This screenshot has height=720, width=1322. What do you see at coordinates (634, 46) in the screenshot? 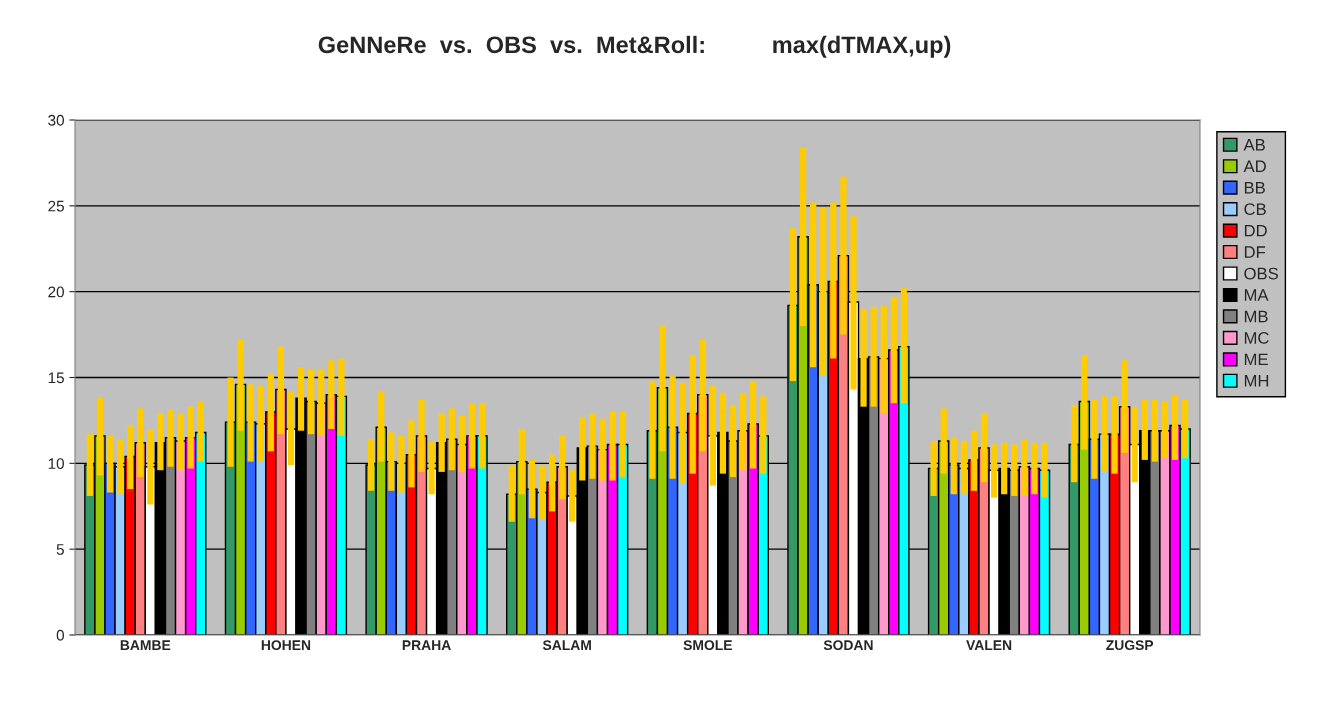
I see `chart-title: GeNNeRe vs. OBS vs. Met&Roll: max(dTMAX,up)` at bounding box center [634, 46].